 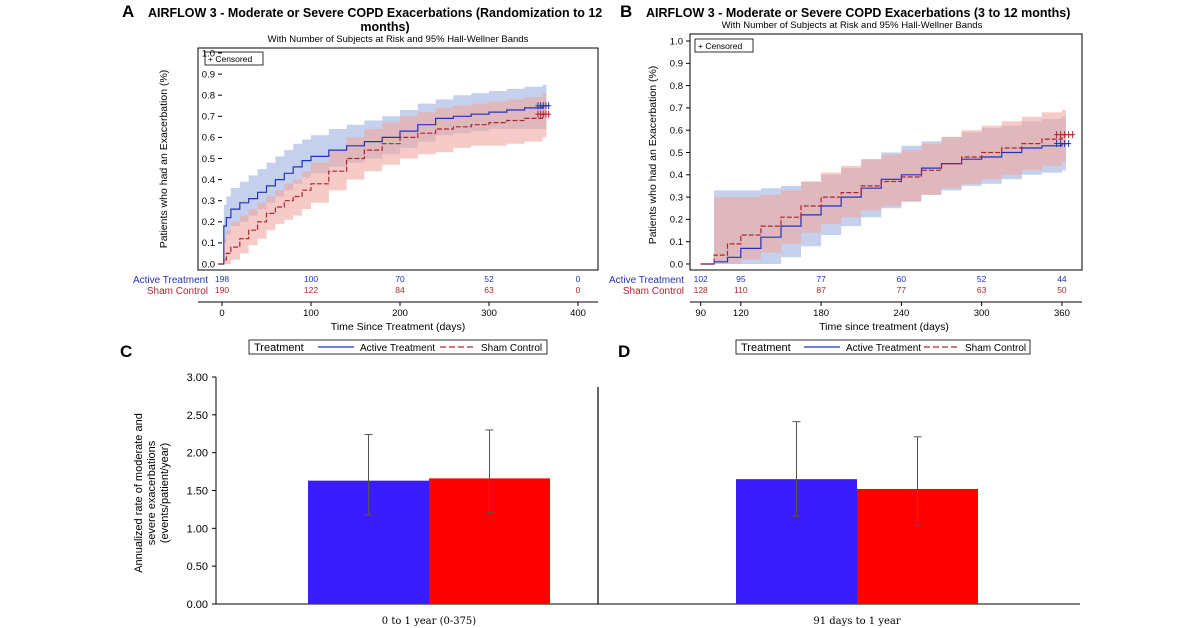 I want to click on panel-c-legend-box, so click(x=398, y=347).